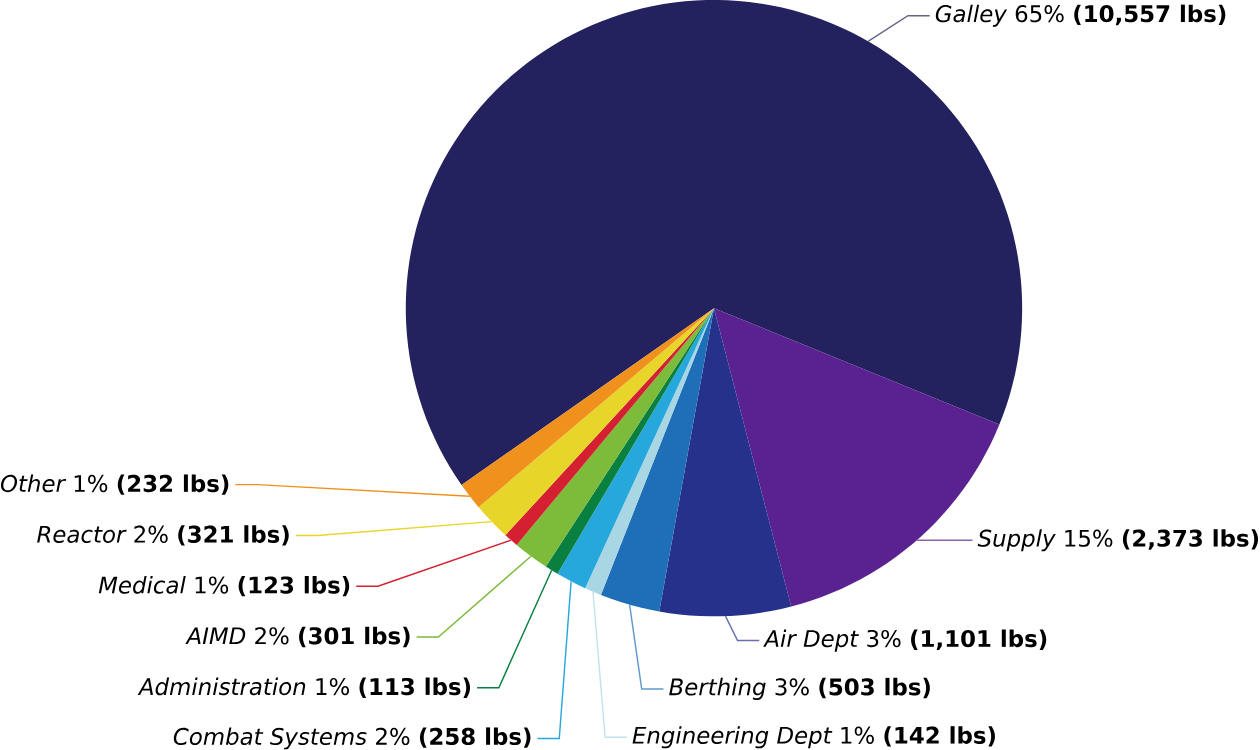 This screenshot has height=750, width=1260. Describe the element at coordinates (918, 736) in the screenshot. I see `data-label: 1% (142 lbs)` at that location.